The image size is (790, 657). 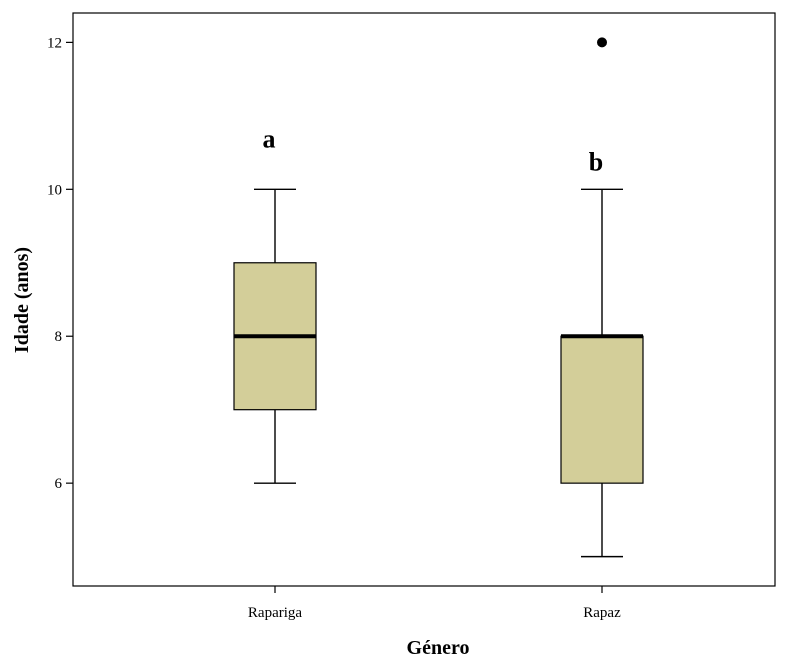 I want to click on box-group-rapaz: b, so click(x=602, y=297).